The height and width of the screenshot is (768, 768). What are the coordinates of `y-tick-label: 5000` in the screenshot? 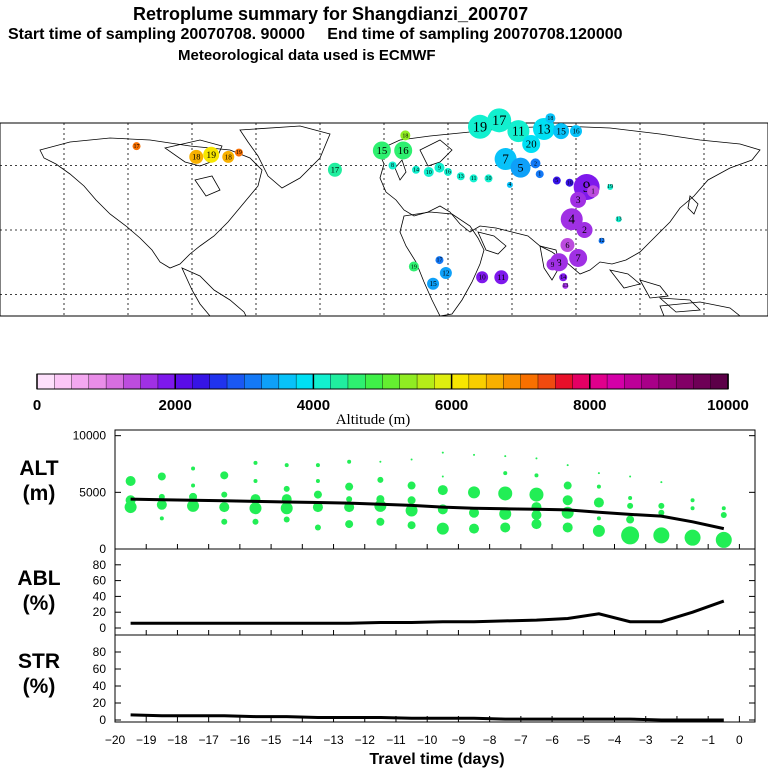 It's located at (92, 492).